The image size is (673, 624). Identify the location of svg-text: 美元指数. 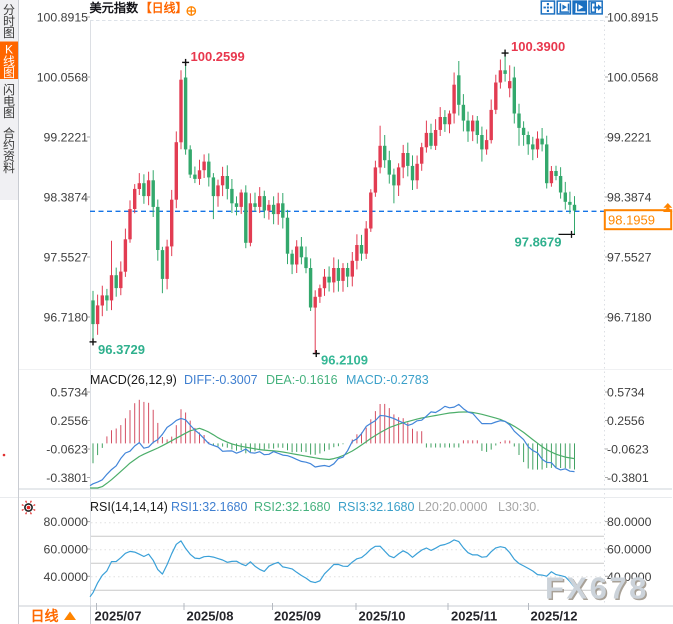
(115, 7).